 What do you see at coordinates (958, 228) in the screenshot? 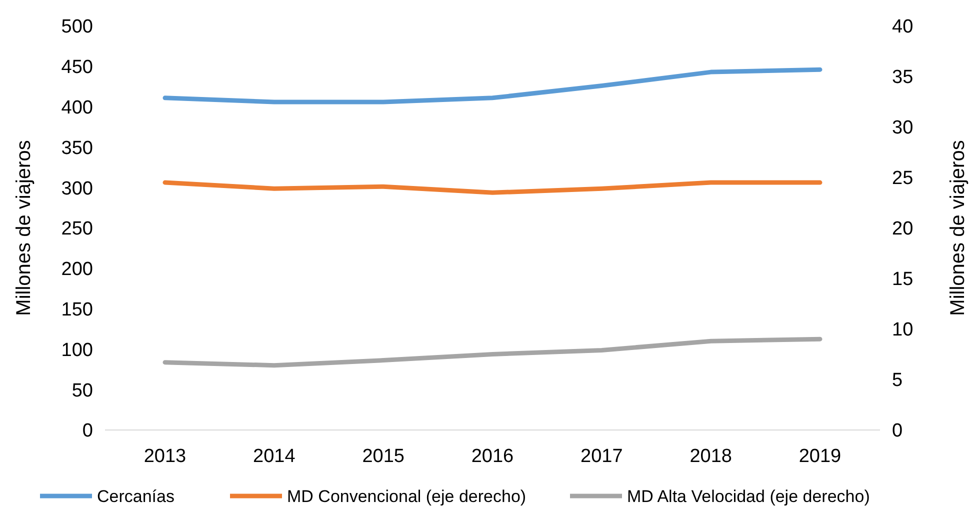
I see `y2-axis-title: Millones de viajeros` at bounding box center [958, 228].